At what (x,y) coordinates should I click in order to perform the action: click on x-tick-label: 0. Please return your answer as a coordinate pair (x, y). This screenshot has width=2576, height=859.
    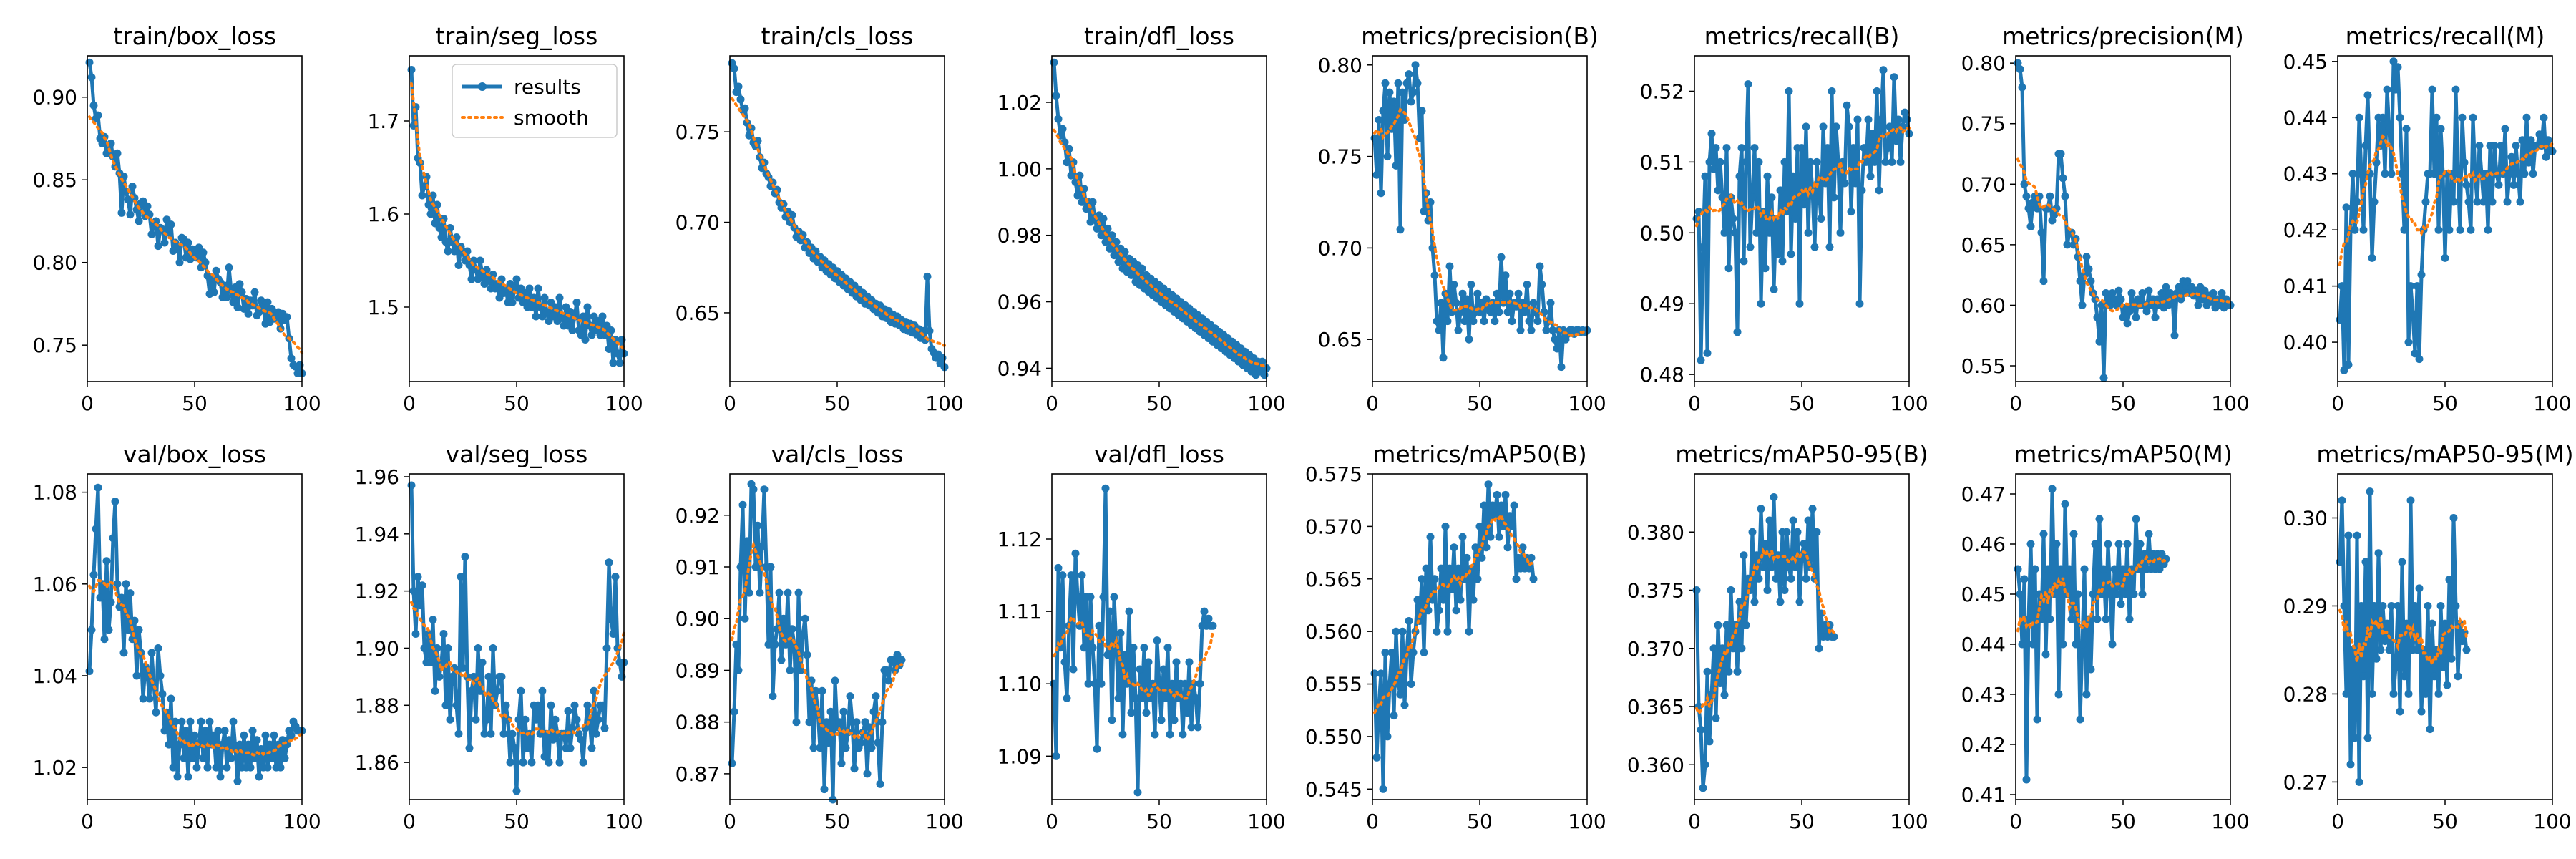
    Looking at the image, I should click on (409, 821).